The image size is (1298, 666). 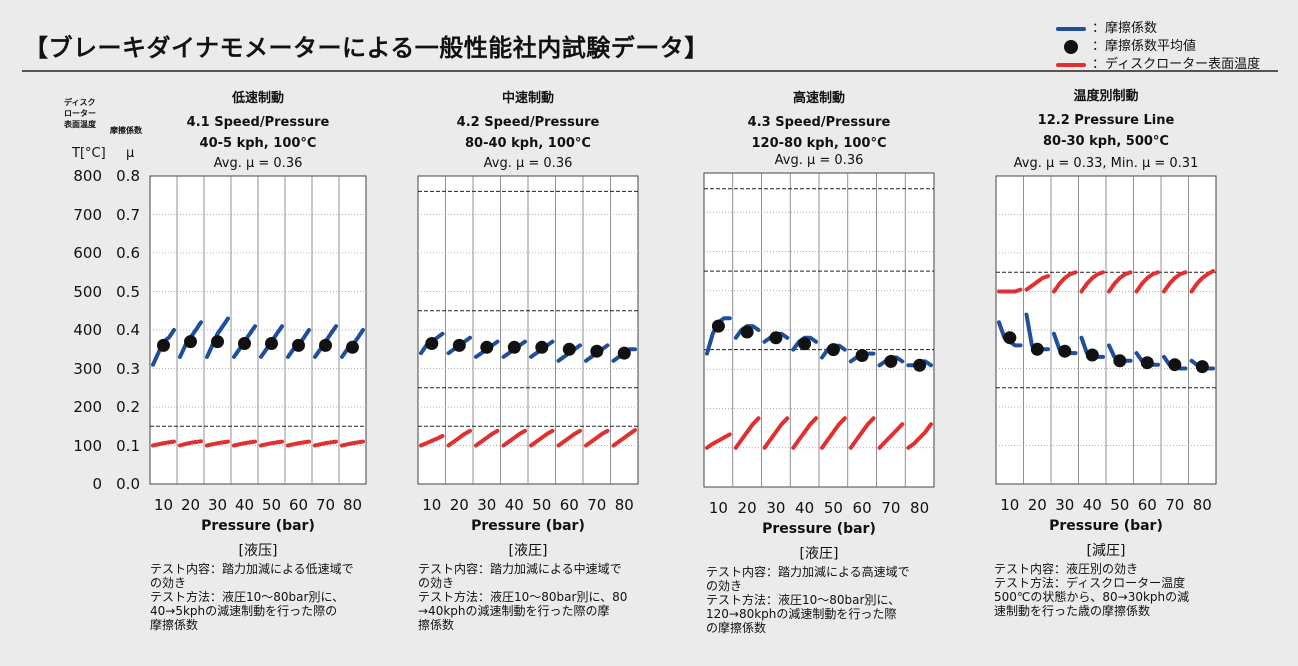 I want to click on temp-tick-label: 500, so click(x=87, y=291).